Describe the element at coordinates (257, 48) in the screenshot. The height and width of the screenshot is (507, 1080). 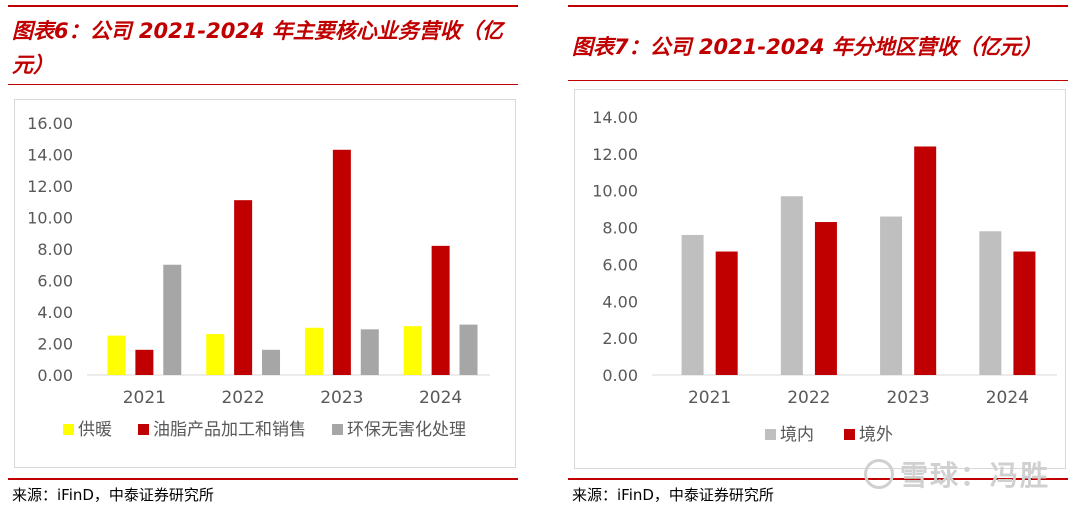
I see `chart-title: 图表6：公司 2021-2024 年主要核心业务营收（亿元）` at that location.